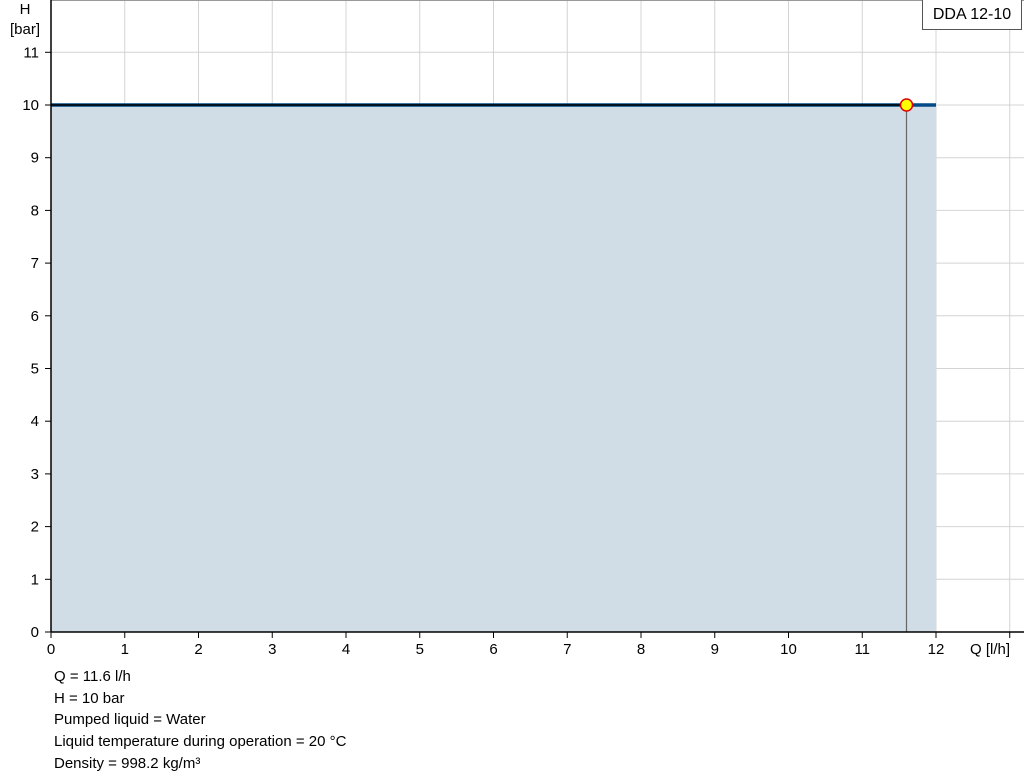 The image size is (1024, 781). Describe the element at coordinates (125, 649) in the screenshot. I see `x-tick-label: 1` at that location.